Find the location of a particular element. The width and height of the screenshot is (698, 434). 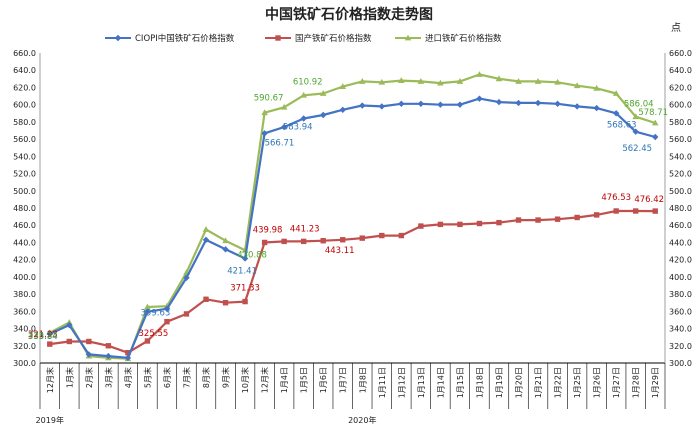

data-label: 333.84 is located at coordinates (43, 337).